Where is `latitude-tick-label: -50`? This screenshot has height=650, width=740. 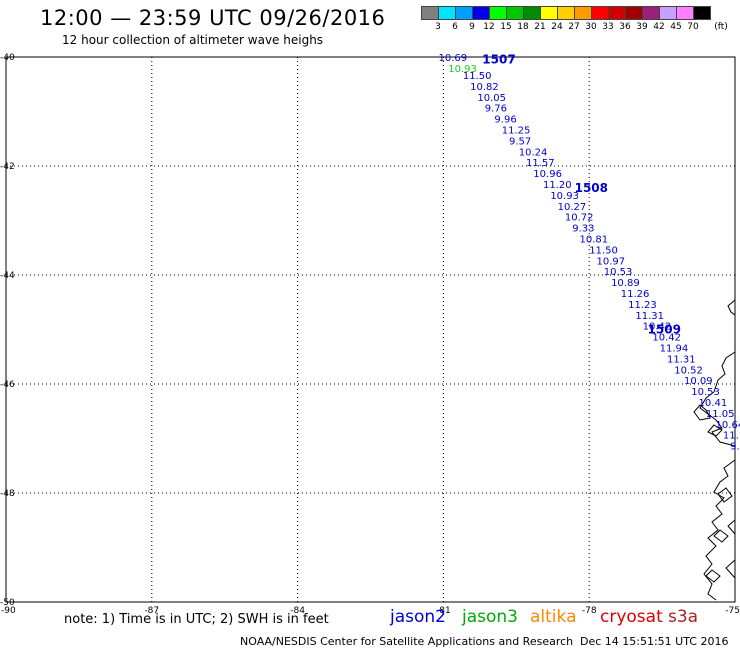 latitude-tick-label: -50 is located at coordinates (7, 603).